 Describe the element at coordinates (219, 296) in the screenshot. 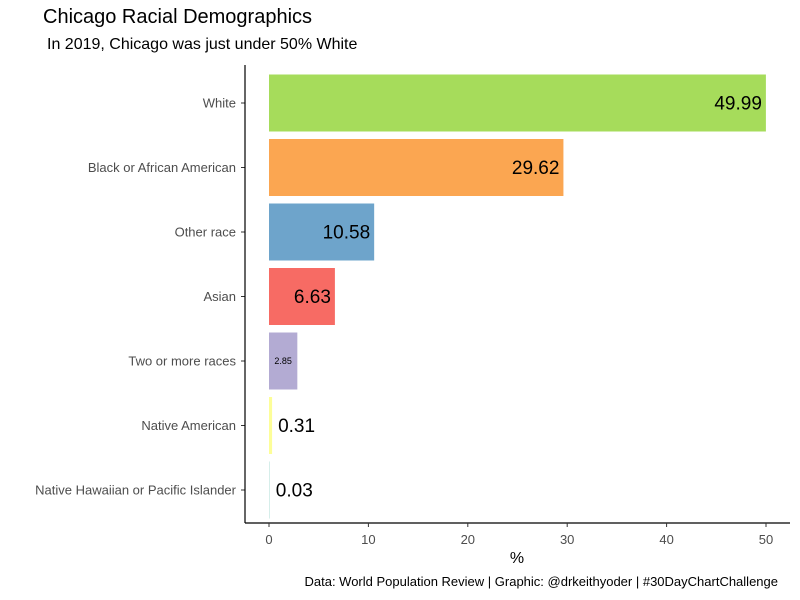

I see `category-label-3: Asian` at that location.